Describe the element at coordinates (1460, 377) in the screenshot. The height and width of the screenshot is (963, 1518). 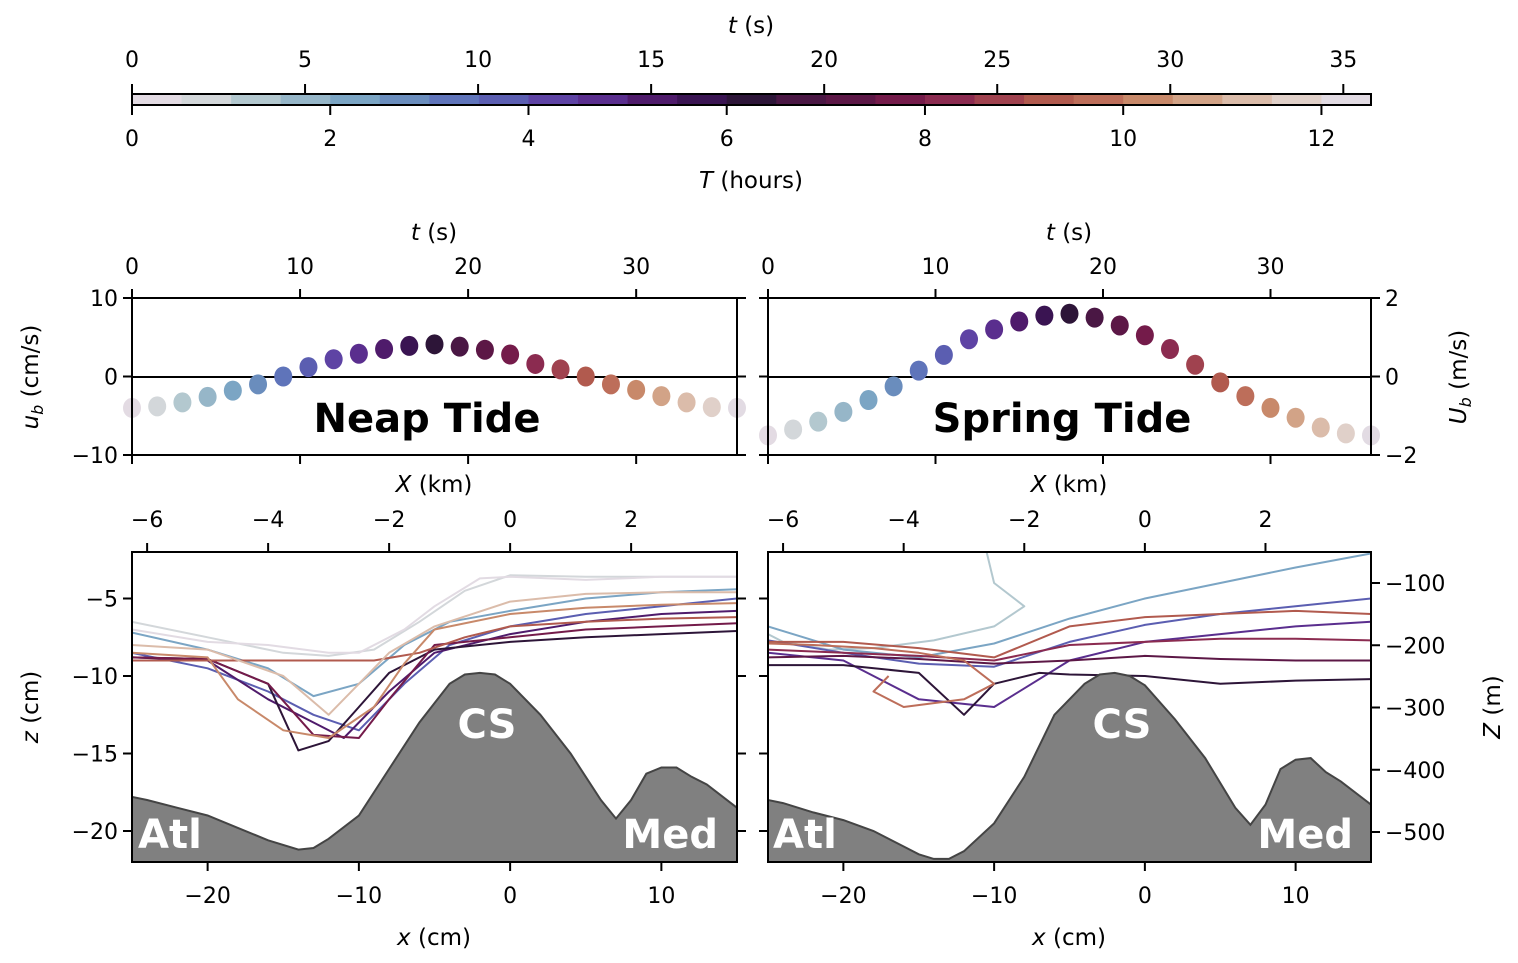
I see `right-y-axis-label: Ub (m/s)` at that location.